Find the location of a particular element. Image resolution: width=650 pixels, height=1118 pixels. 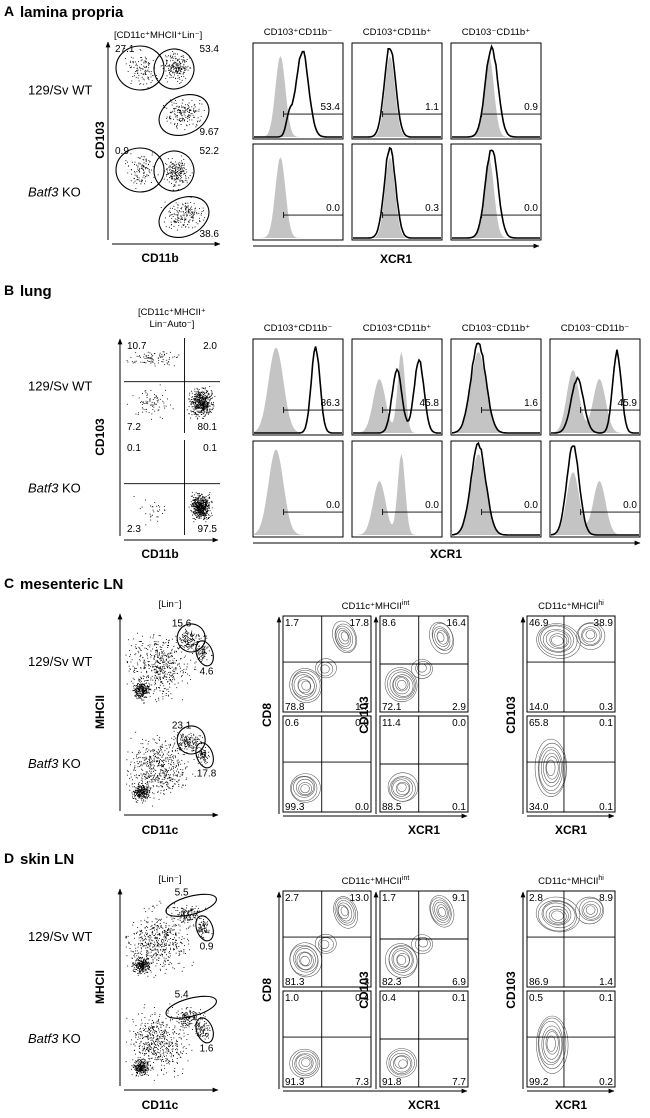

panel-b-dot-val-1-1: 0.1 is located at coordinates (210, 448).